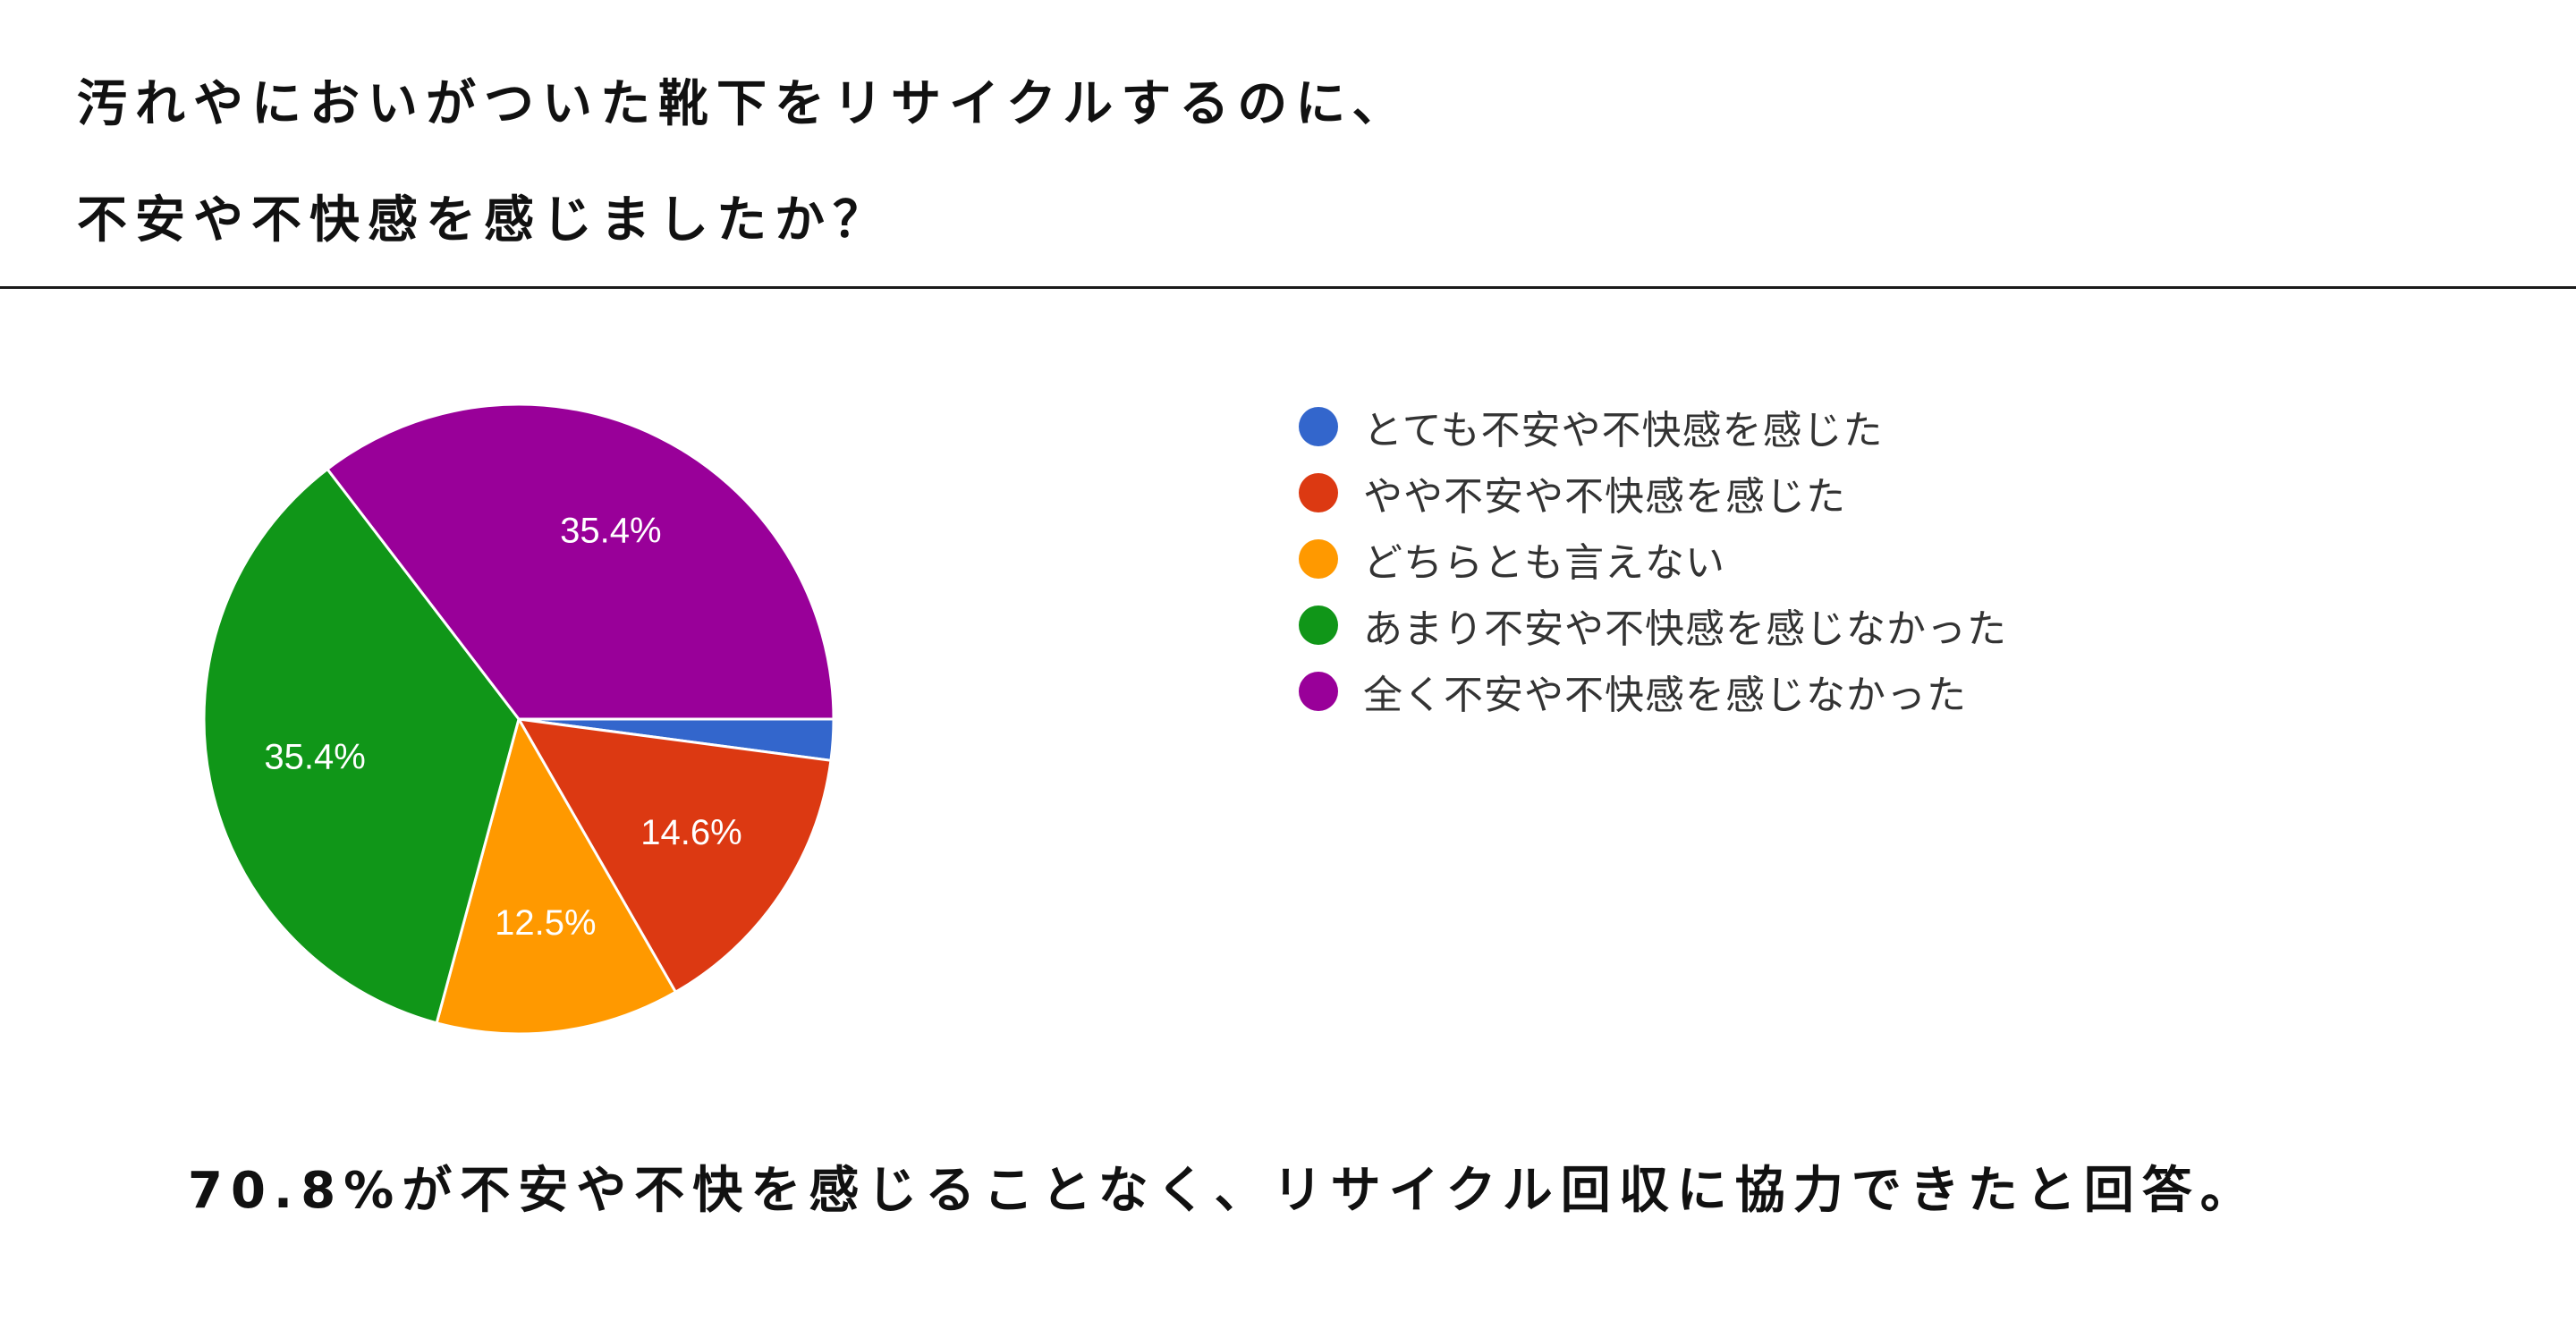 The height and width of the screenshot is (1338, 2576). I want to click on pie-slices, so click(518, 719).